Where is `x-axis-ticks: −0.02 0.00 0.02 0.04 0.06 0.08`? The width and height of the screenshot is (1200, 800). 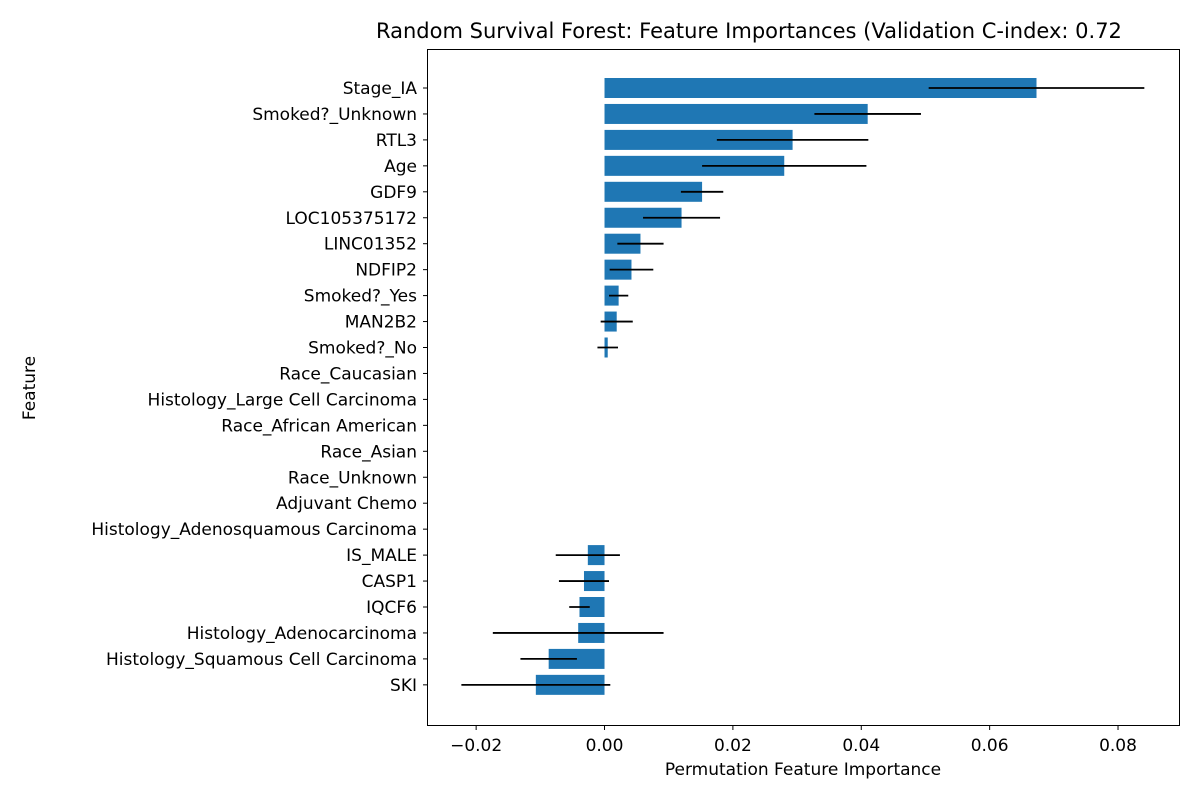 x-axis-ticks: −0.02 0.00 0.02 0.04 0.06 0.08 is located at coordinates (793, 740).